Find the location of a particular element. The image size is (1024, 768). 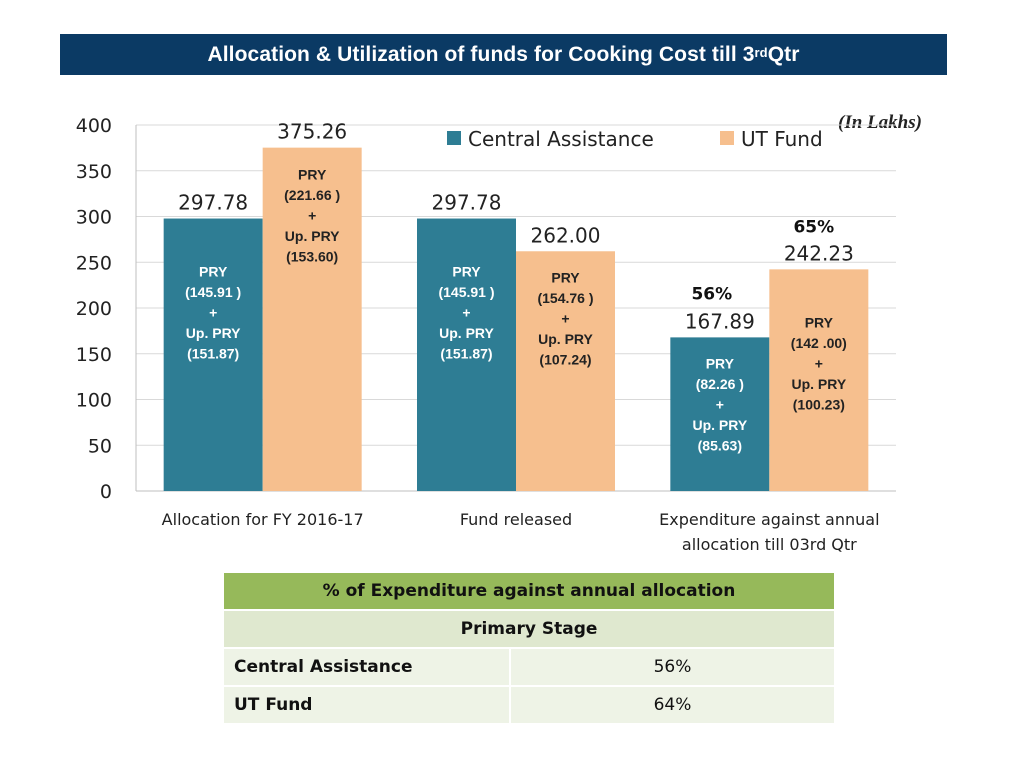

bar-breakdown-text: (153.60) is located at coordinates (312, 257).